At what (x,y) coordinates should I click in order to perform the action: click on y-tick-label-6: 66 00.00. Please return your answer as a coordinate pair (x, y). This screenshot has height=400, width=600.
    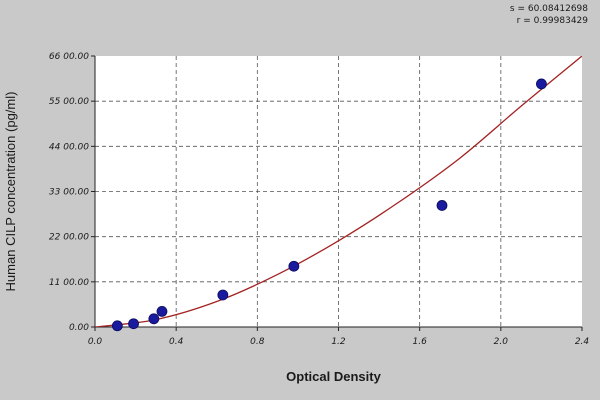
    Looking at the image, I should click on (69, 57).